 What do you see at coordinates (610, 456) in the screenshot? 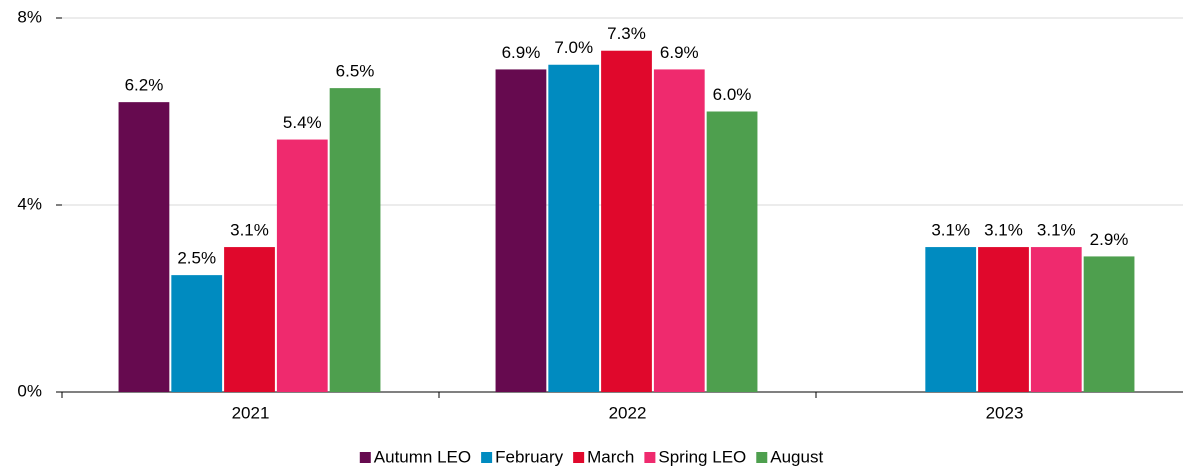
I see `legend-label: March` at bounding box center [610, 456].